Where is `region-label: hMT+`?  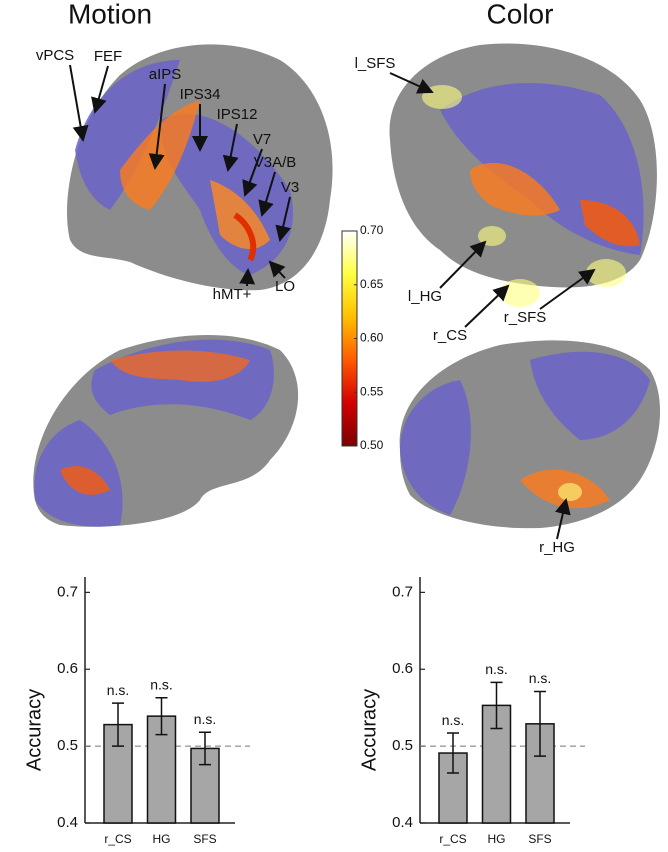
region-label: hMT+ is located at coordinates (232, 294).